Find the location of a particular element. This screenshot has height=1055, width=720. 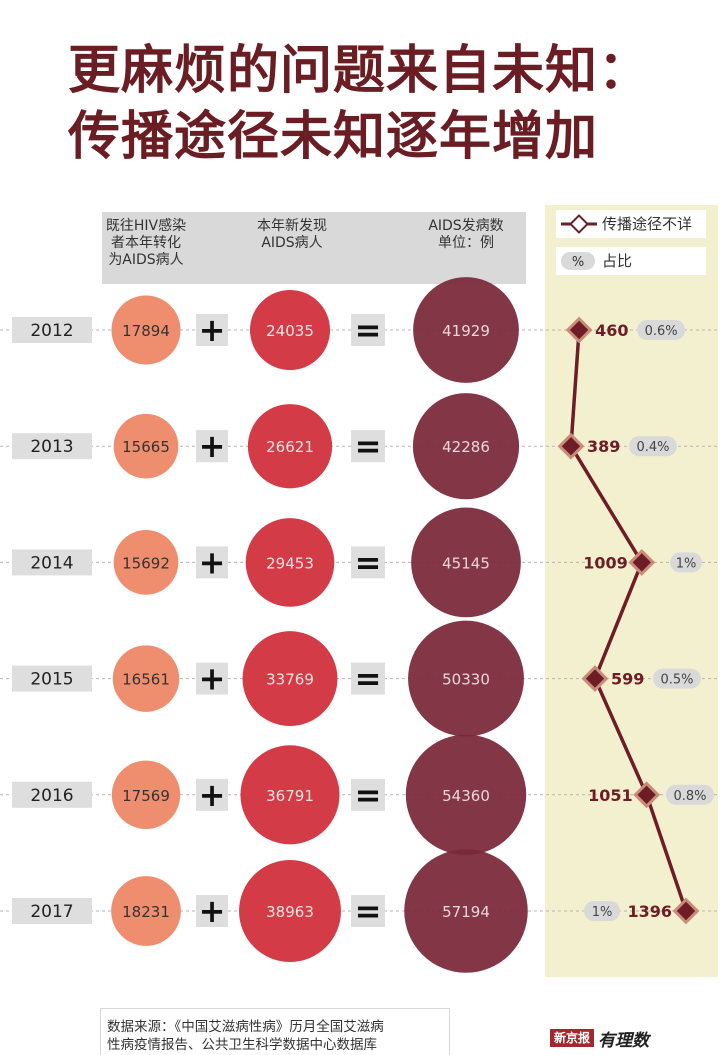

unknown-route-value: 1009 is located at coordinates (605, 562).